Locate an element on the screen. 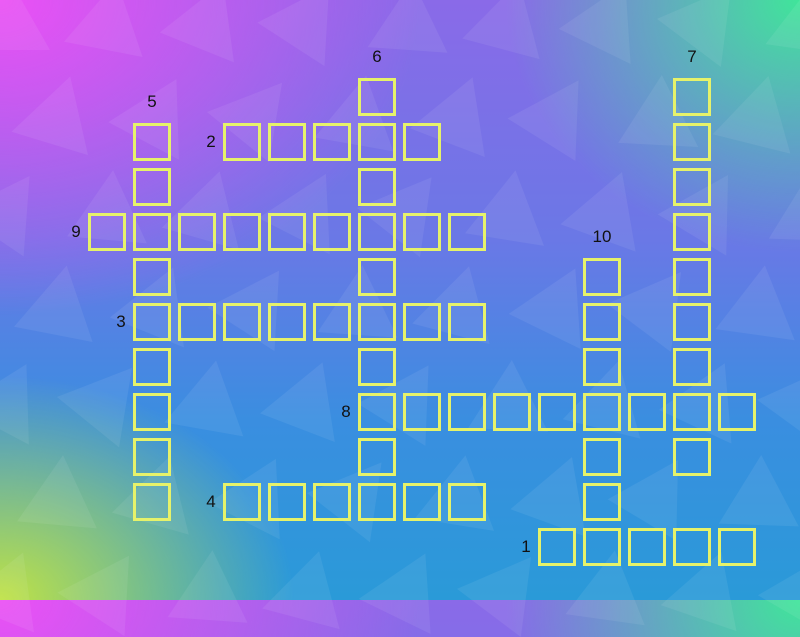 The width and height of the screenshot is (800, 637). clue-number-7: 7 is located at coordinates (692, 56).